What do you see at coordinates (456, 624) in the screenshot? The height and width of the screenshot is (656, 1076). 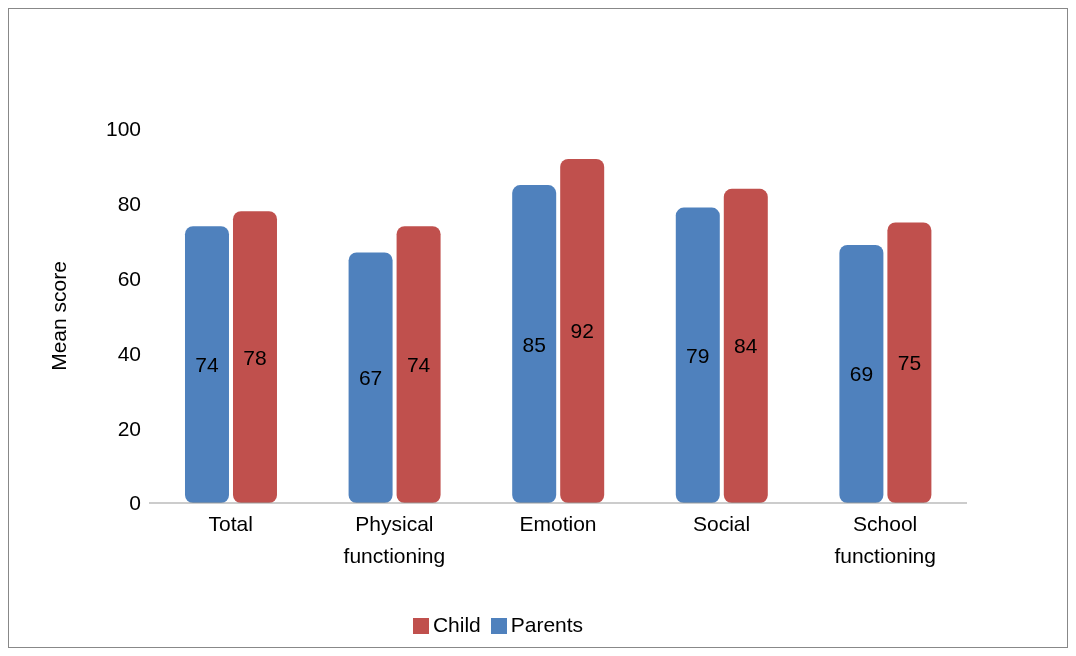 I see `legend-label: Child` at bounding box center [456, 624].